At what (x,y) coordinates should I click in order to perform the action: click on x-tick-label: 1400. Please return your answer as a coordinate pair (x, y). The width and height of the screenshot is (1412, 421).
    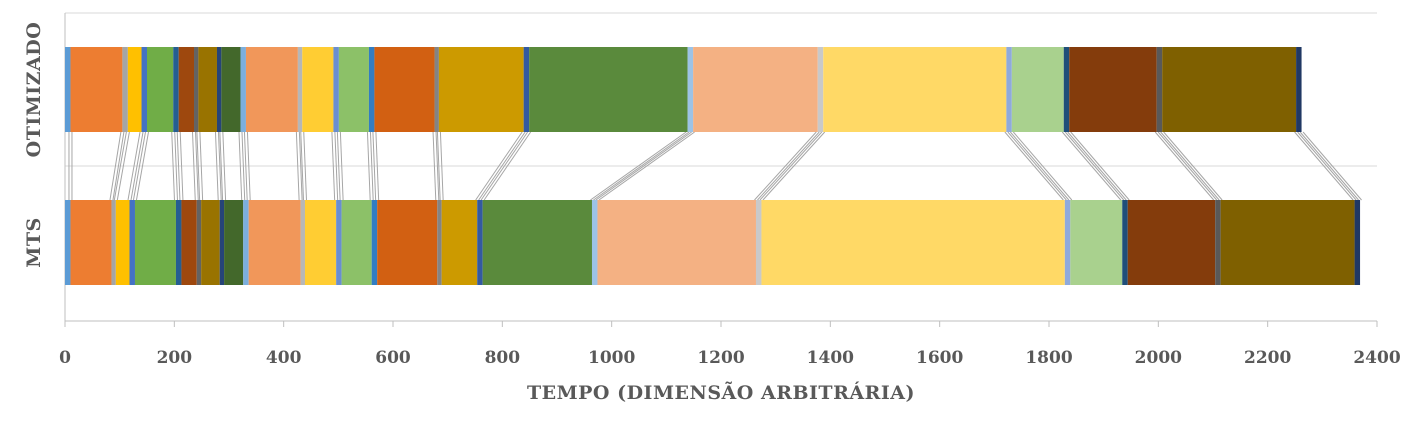
    Looking at the image, I should click on (830, 358).